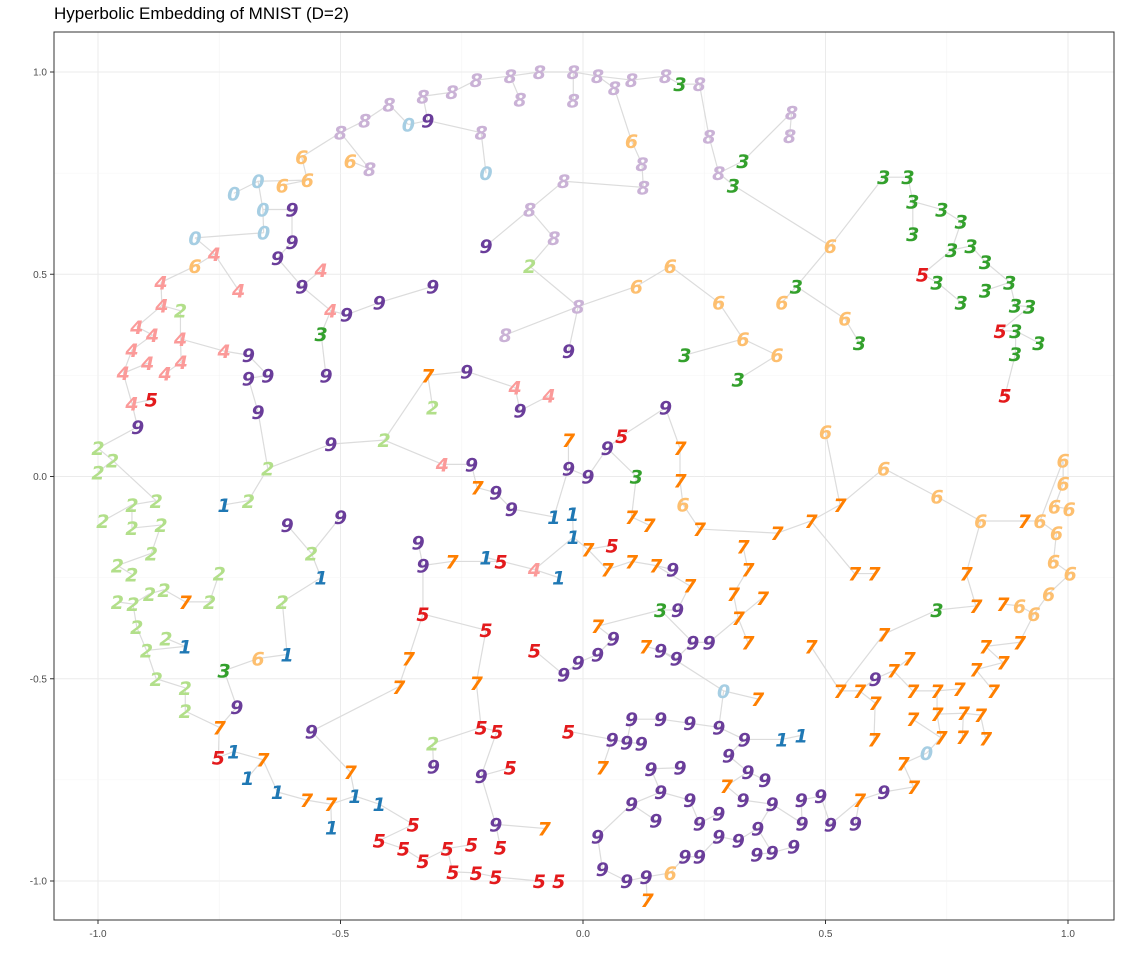 Image resolution: width=1122 pixels, height=967 pixels. Describe the element at coordinates (40, 477) in the screenshot. I see `y-tick-label: 0.0` at that location.